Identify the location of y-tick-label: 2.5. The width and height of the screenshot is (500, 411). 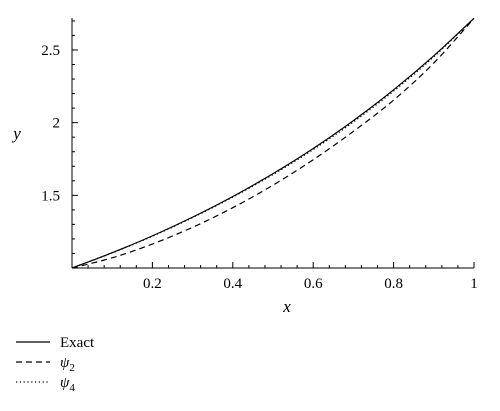
(50, 51).